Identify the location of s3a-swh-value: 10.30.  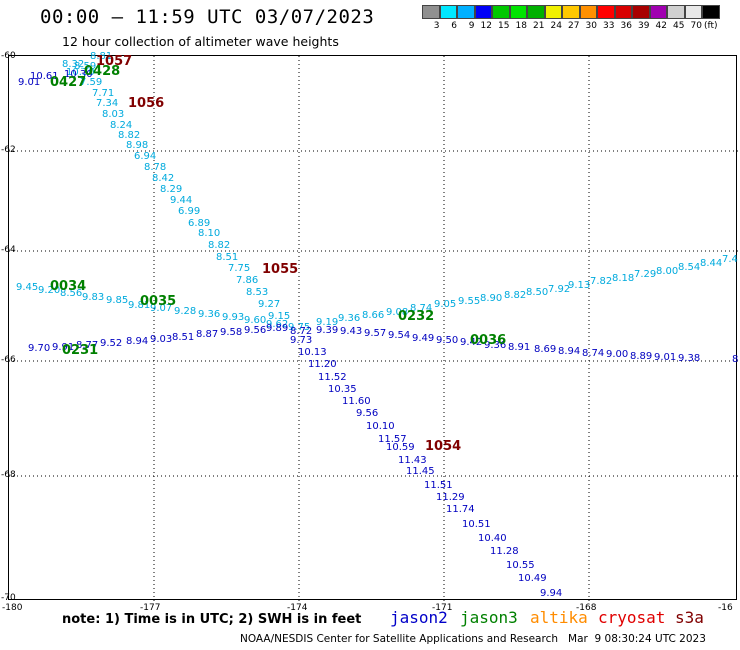
(80, 72).